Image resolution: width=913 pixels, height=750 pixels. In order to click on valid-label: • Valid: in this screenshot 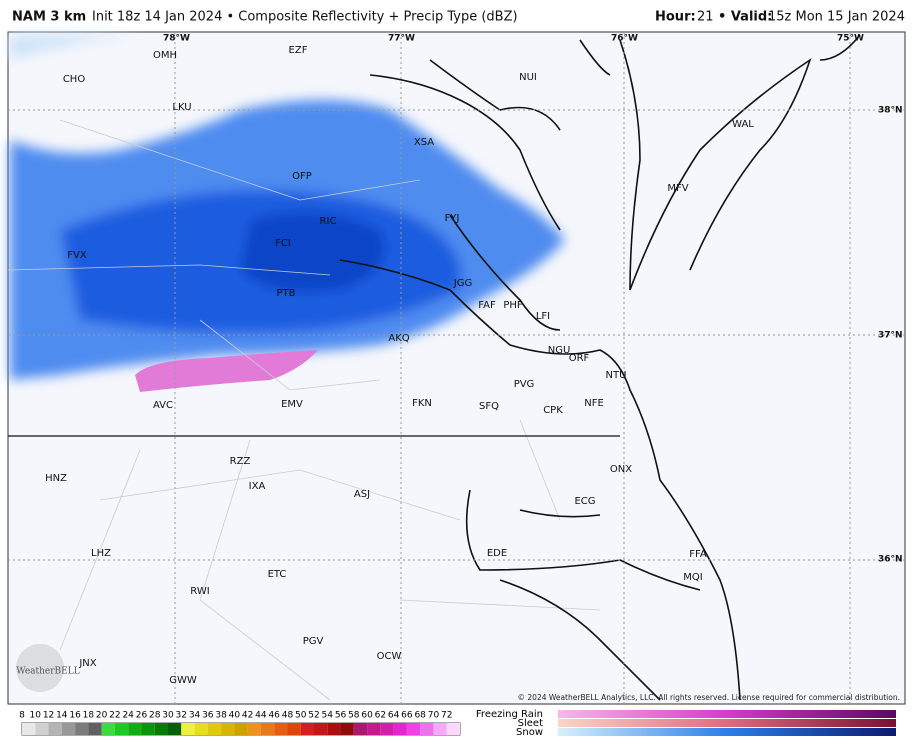, I will do `click(745, 17)`.